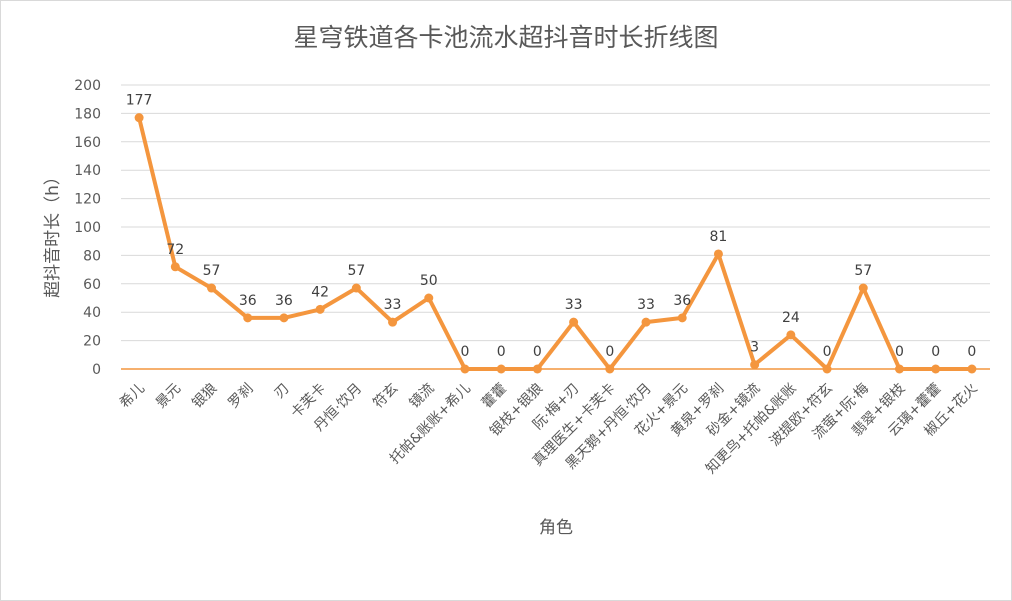 Image resolution: width=1012 pixels, height=601 pixels. I want to click on y-tick-label: 200, so click(87, 86).